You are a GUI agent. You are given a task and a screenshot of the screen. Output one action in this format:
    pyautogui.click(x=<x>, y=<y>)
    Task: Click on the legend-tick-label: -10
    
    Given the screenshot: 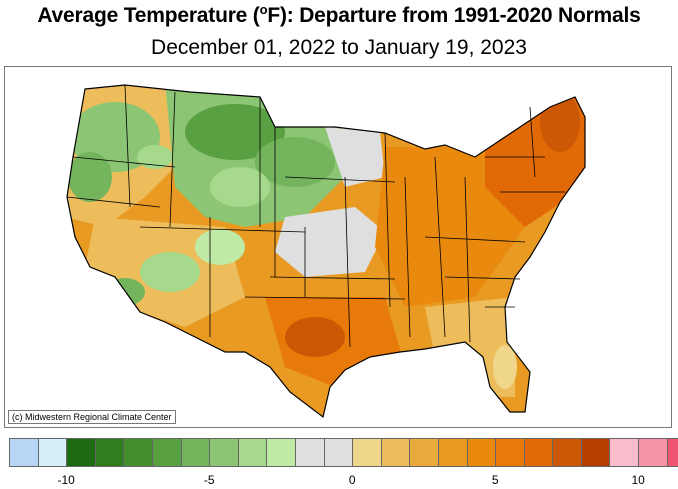 What is the action you would take?
    pyautogui.click(x=66, y=480)
    